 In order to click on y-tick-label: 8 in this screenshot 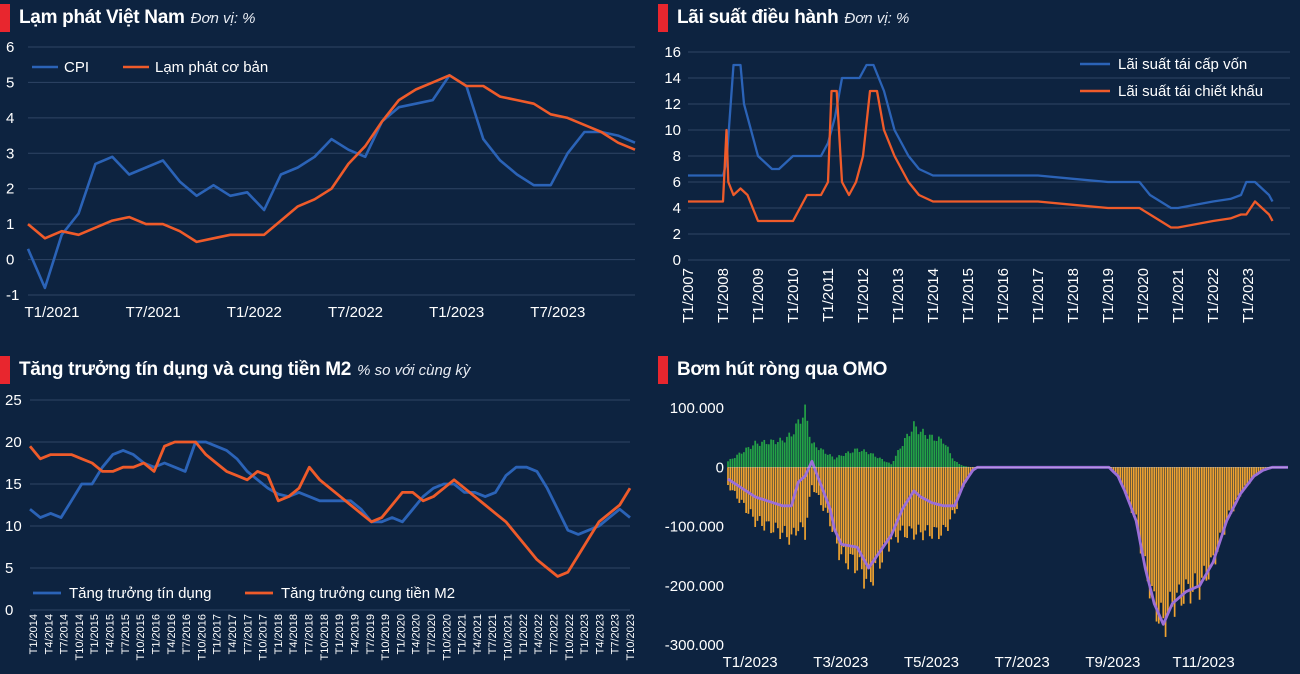, I will do `click(677, 156)`.